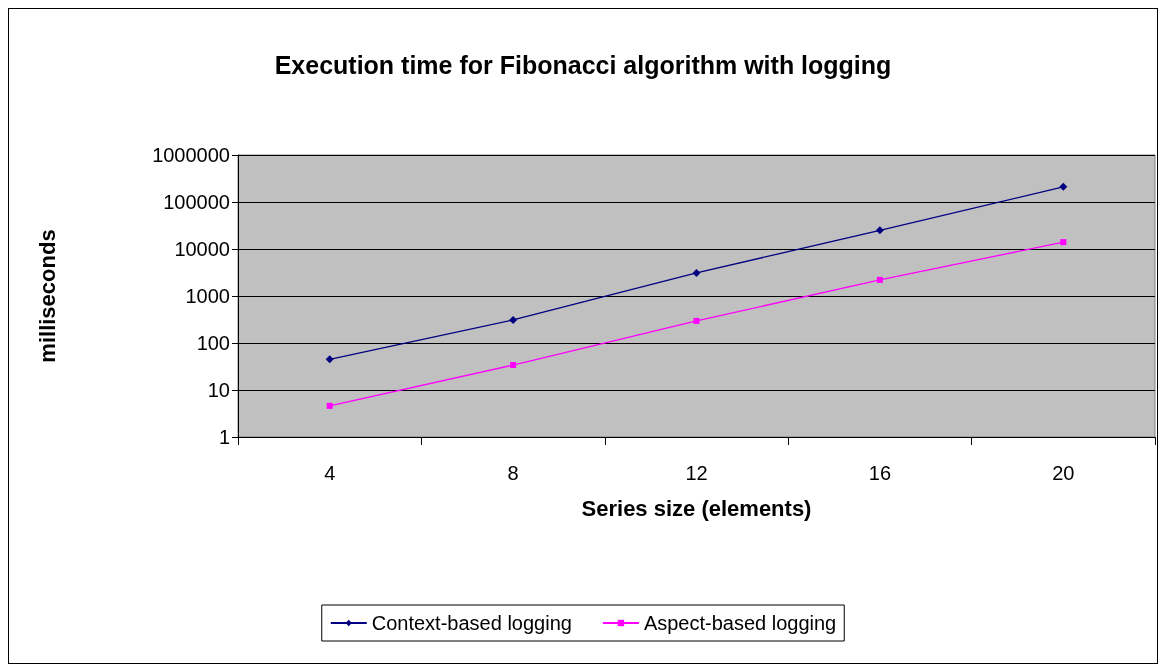 The height and width of the screenshot is (664, 1159). What do you see at coordinates (1063, 473) in the screenshot?
I see `x-tick-label: 20` at bounding box center [1063, 473].